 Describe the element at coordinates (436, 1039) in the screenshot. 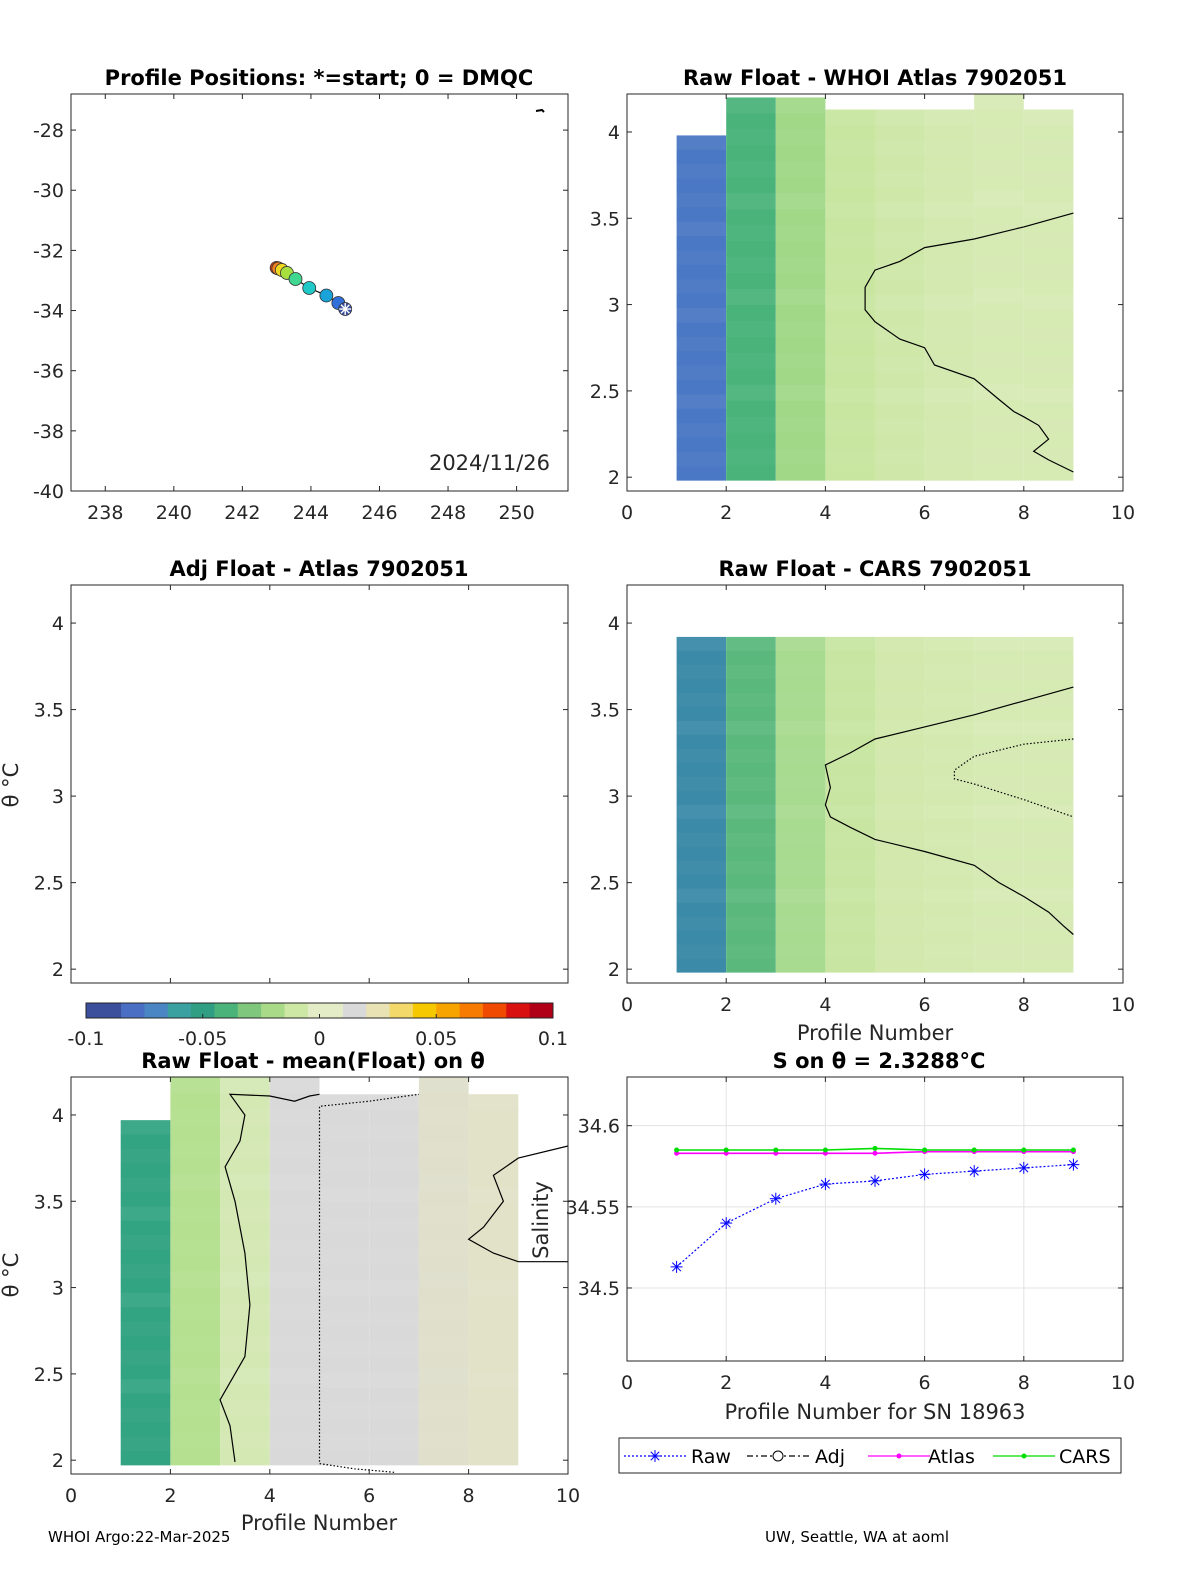

I see `colorbar-tick-label: 0.05` at that location.